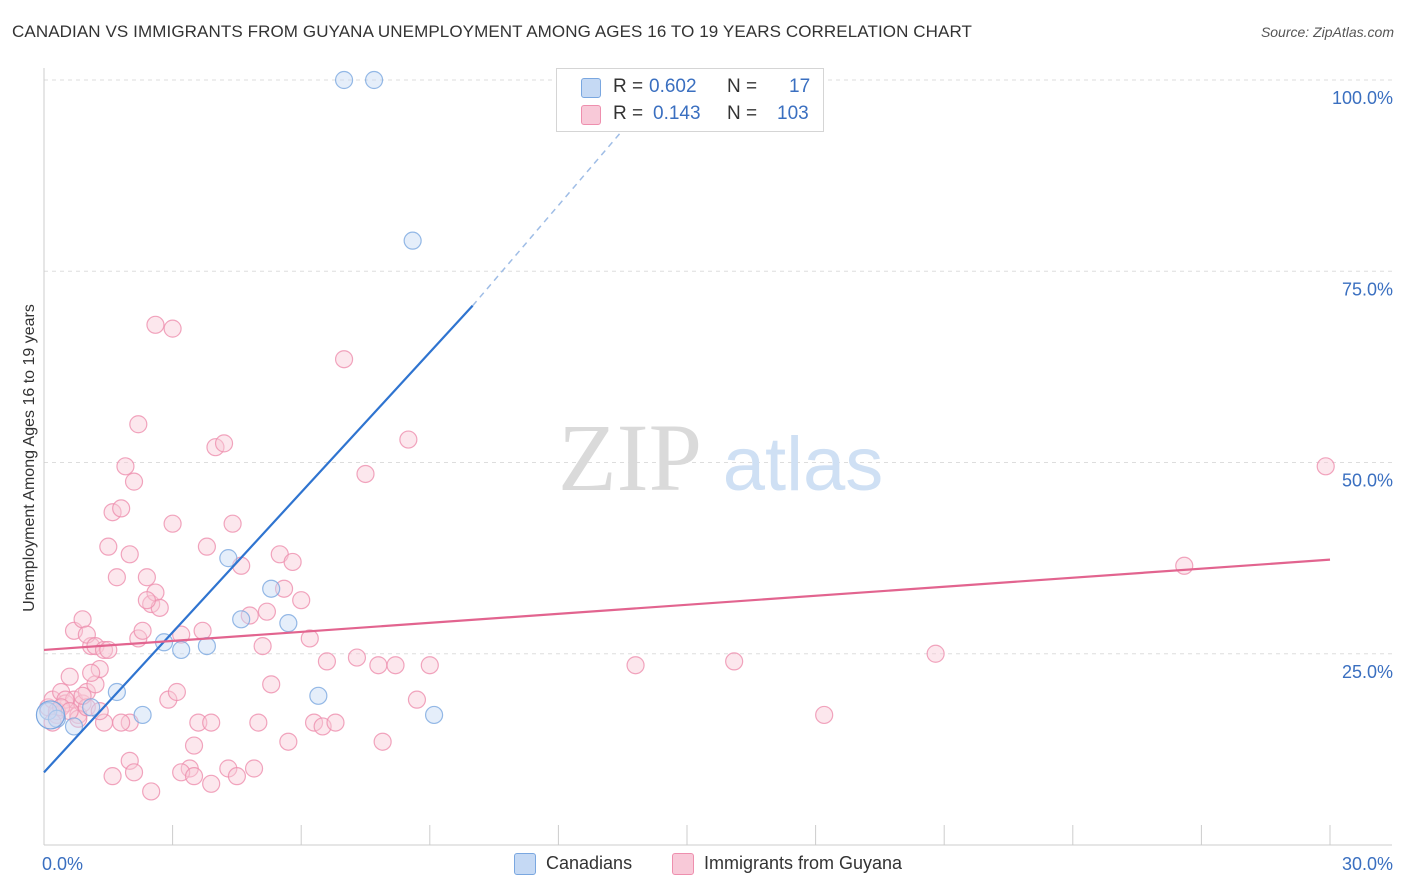  I want to click on y-tick-label: 100.0%, so click(1362, 98).